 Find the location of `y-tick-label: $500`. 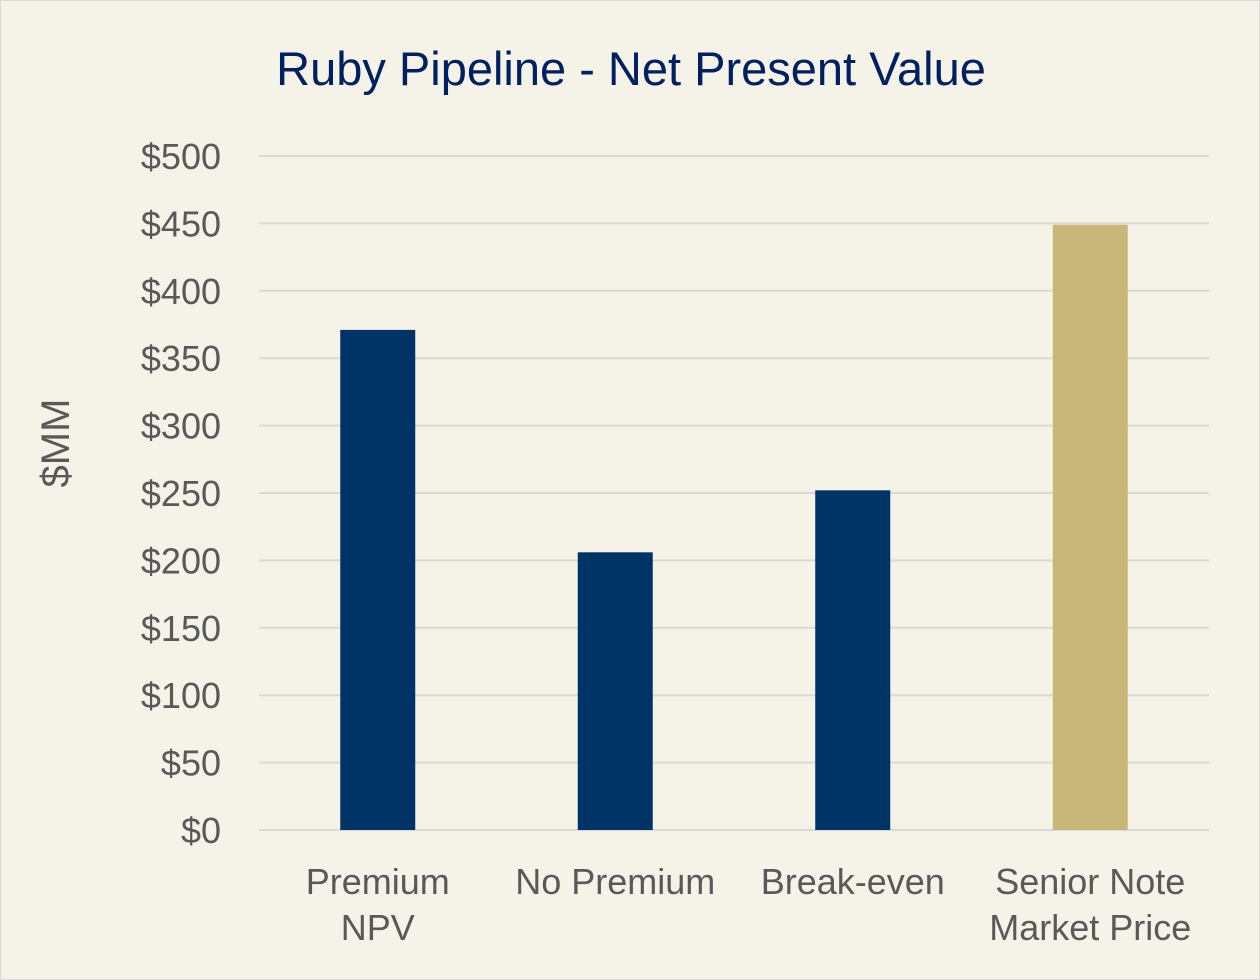

y-tick-label: $500 is located at coordinates (181, 156).